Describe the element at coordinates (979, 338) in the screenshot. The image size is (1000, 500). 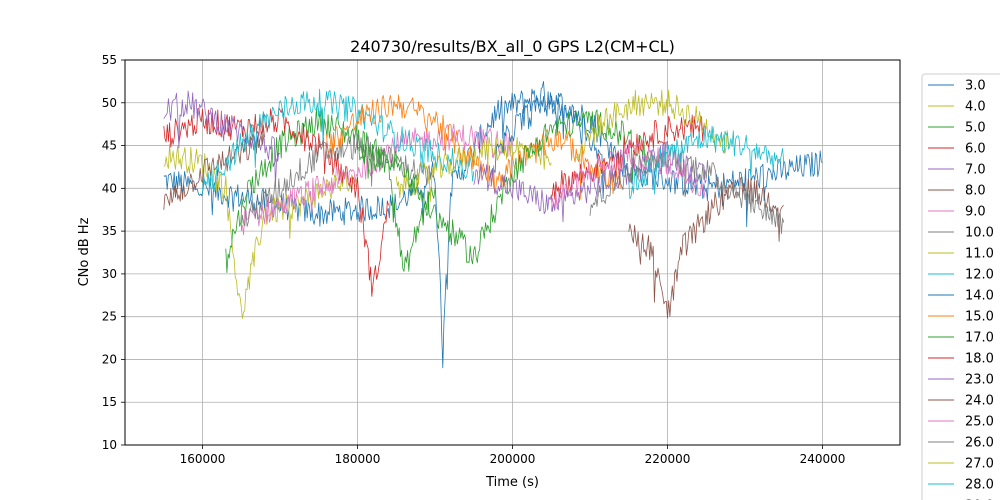
I see `legend-label: 17.0` at that location.